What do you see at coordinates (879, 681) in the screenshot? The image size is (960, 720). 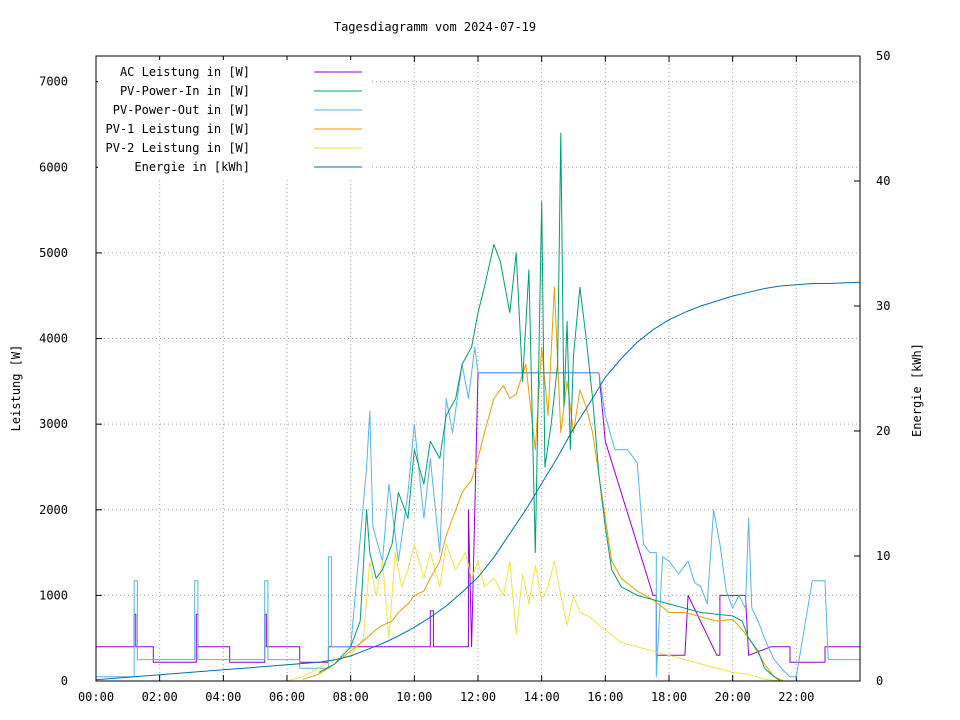 I see `y2-tick-label: 0` at bounding box center [879, 681].